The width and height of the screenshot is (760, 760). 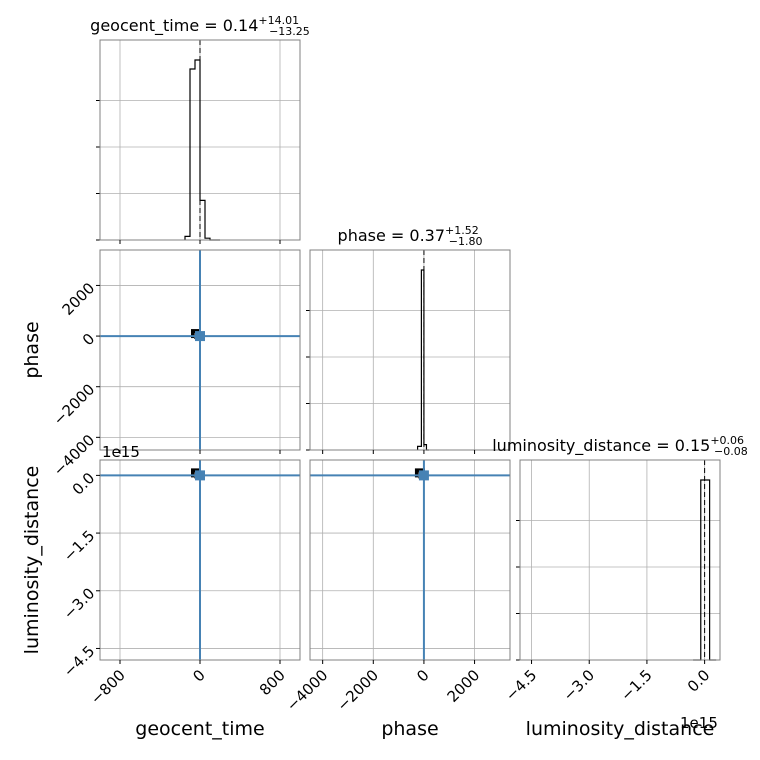 What do you see at coordinates (198, 675) in the screenshot?
I see `x-tick-label-geocent_time-1: 0` at bounding box center [198, 675].